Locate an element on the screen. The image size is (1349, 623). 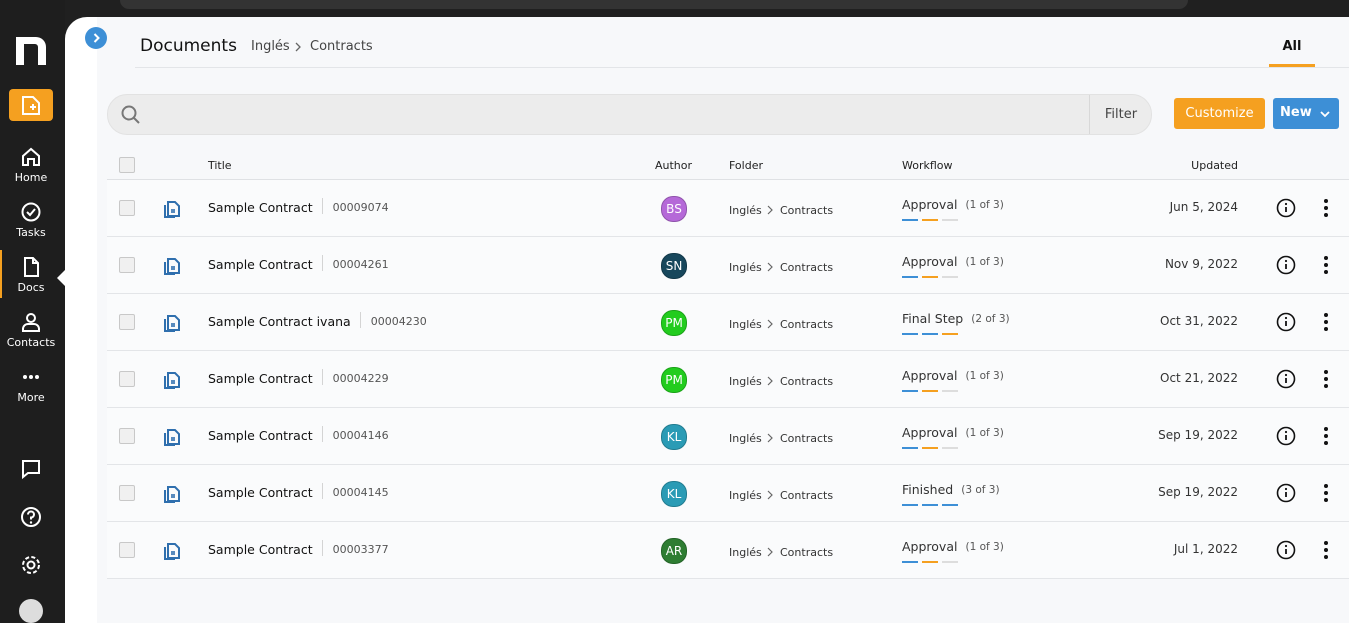
nav-item: More is located at coordinates (31, 384).